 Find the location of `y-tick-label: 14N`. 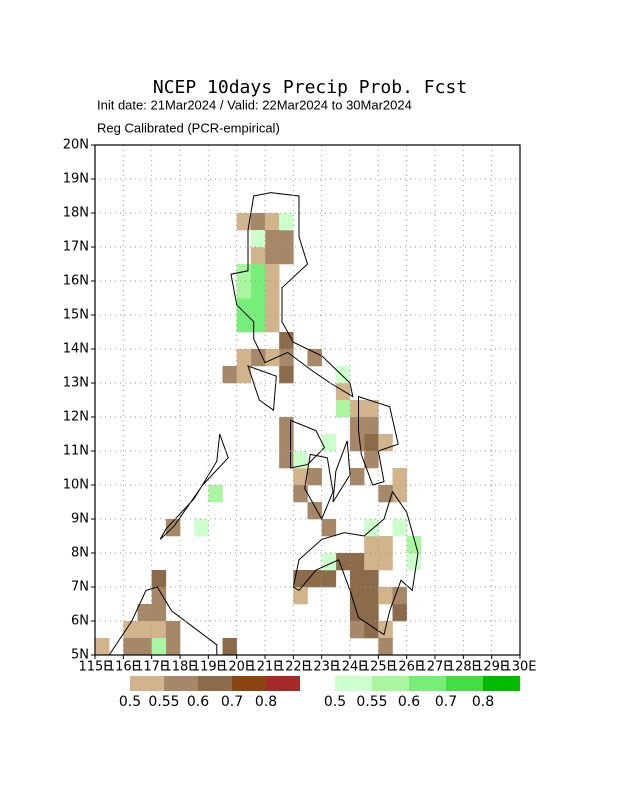

y-tick-label: 14N is located at coordinates (76, 349).